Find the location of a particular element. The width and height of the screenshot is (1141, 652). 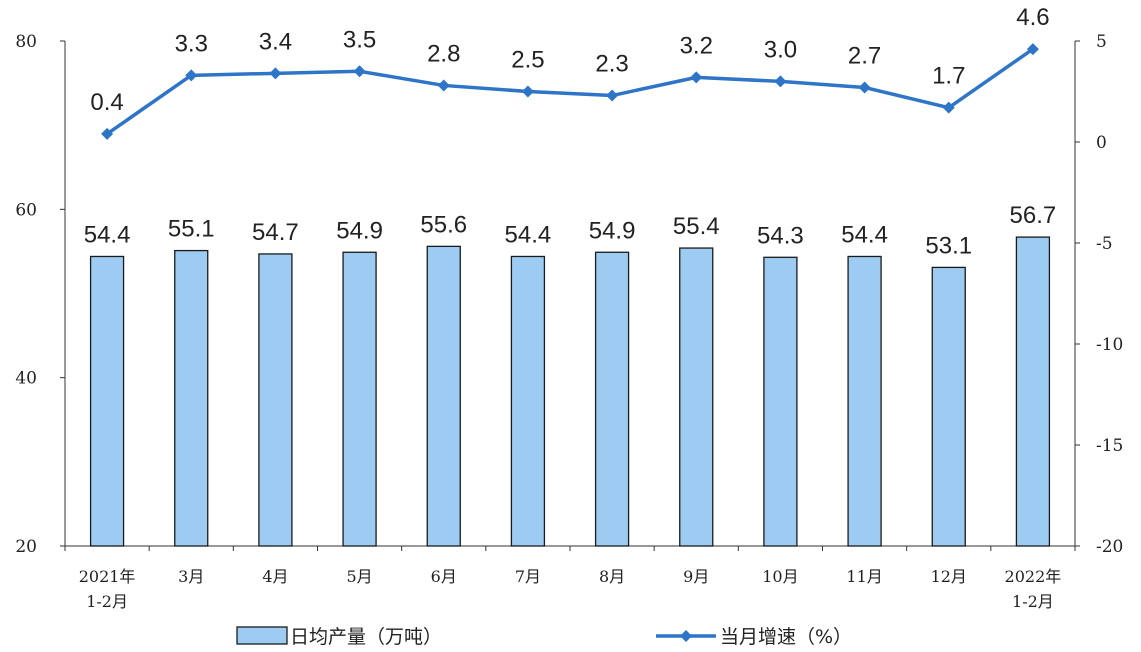

line-data-label: 1.7 is located at coordinates (948, 76).